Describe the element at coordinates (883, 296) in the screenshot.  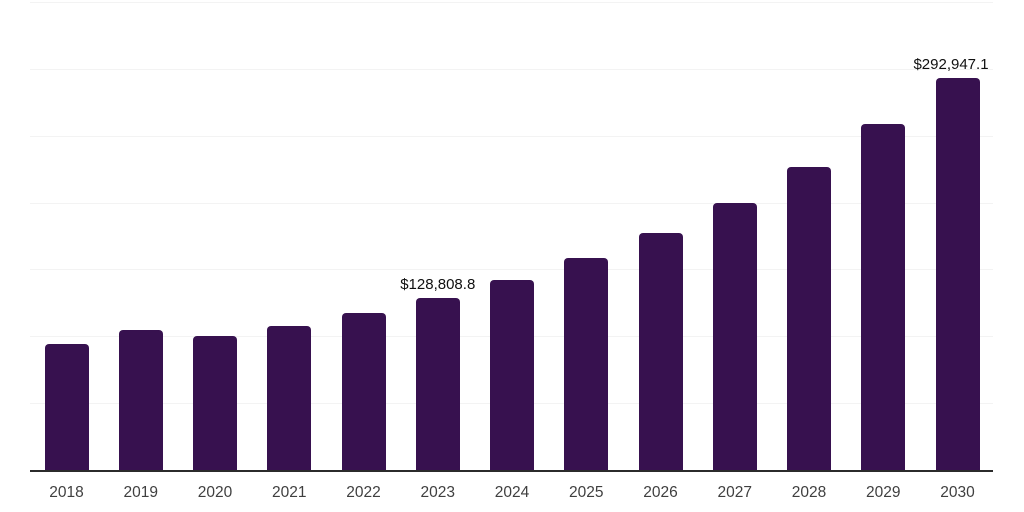
I see `bar-2029` at that location.